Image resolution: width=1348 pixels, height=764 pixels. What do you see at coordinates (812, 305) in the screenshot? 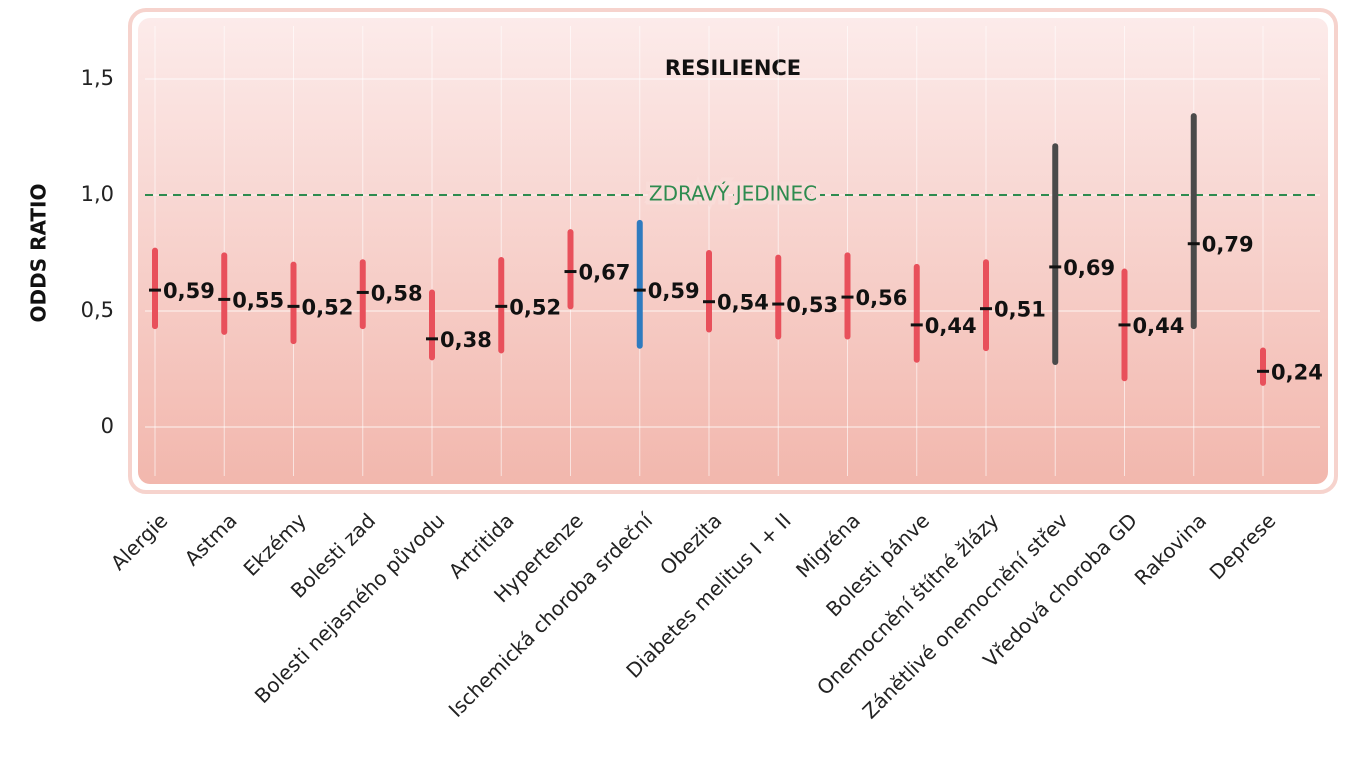
I see `value-label: 0,53` at bounding box center [812, 305].